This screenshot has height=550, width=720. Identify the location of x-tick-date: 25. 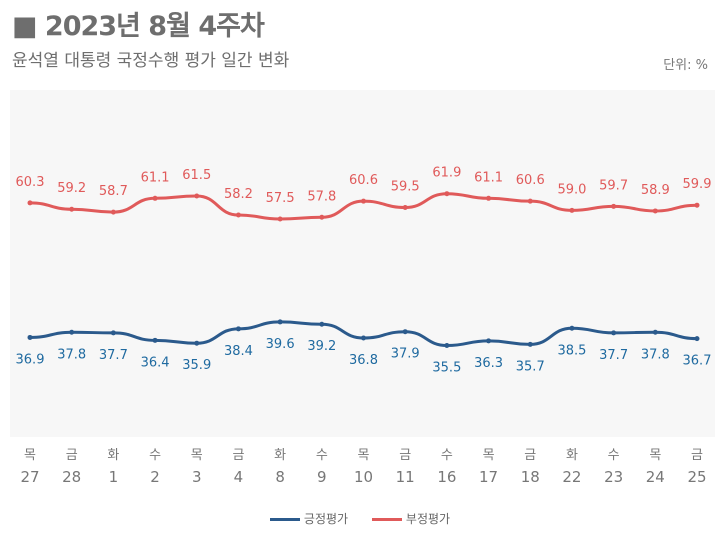
(696, 477).